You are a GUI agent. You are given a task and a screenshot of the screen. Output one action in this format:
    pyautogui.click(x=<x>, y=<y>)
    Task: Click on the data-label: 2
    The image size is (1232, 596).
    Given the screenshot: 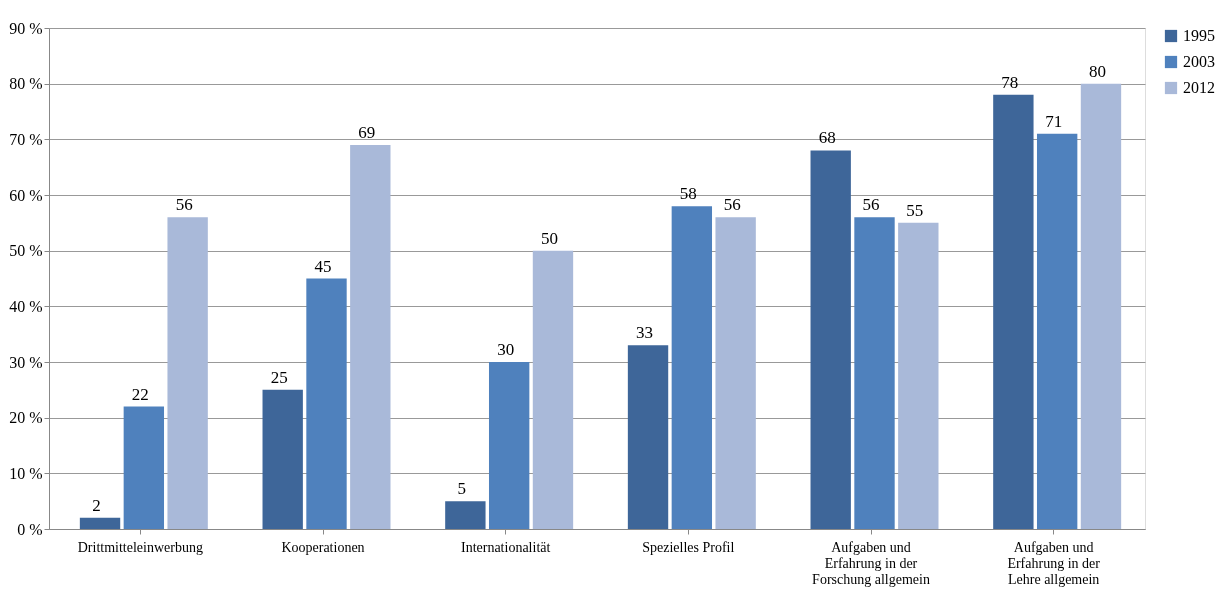 What is the action you would take?
    pyautogui.click(x=96, y=505)
    